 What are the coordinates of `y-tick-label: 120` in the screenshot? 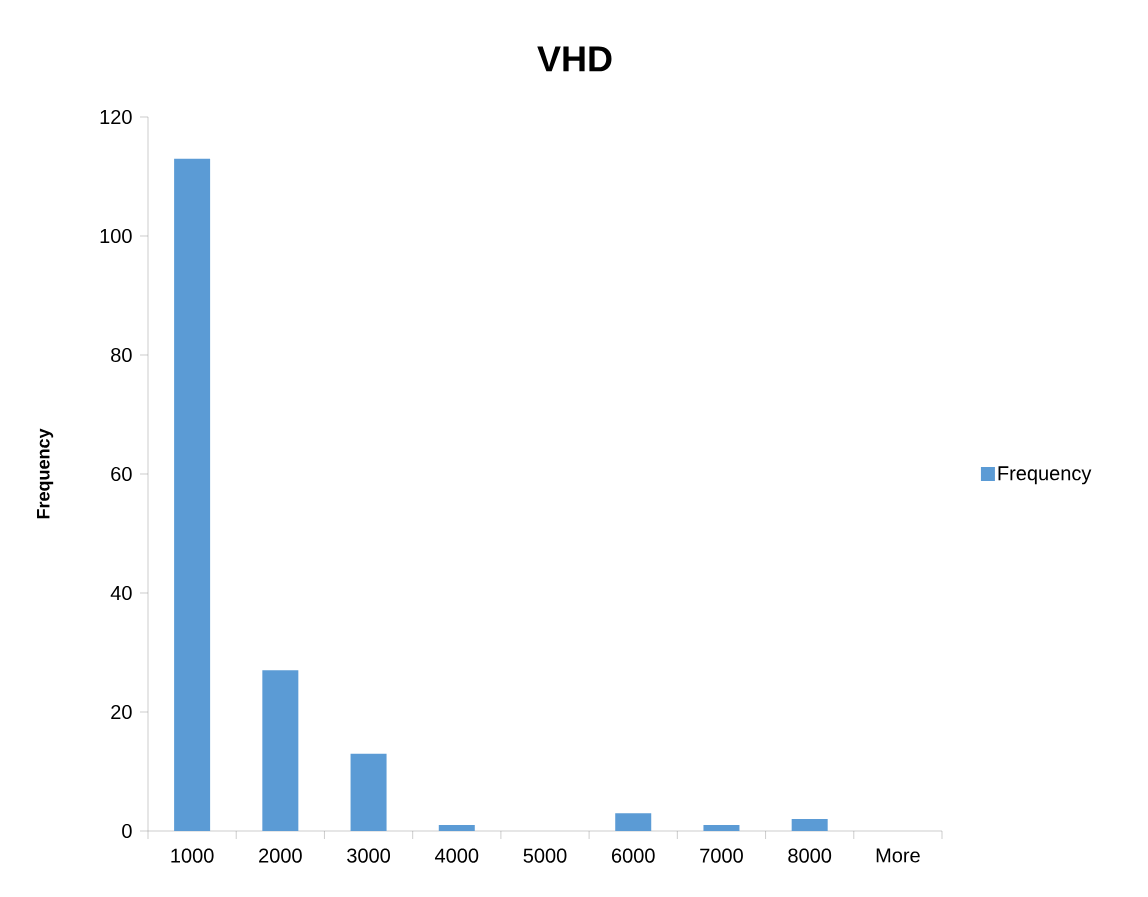 It's located at (116, 117).